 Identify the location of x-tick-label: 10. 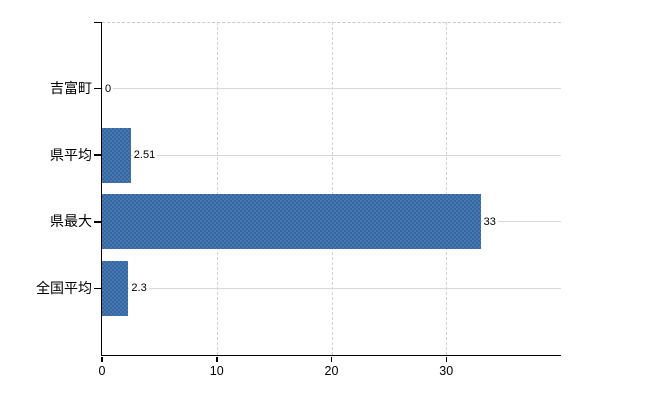
(216, 371).